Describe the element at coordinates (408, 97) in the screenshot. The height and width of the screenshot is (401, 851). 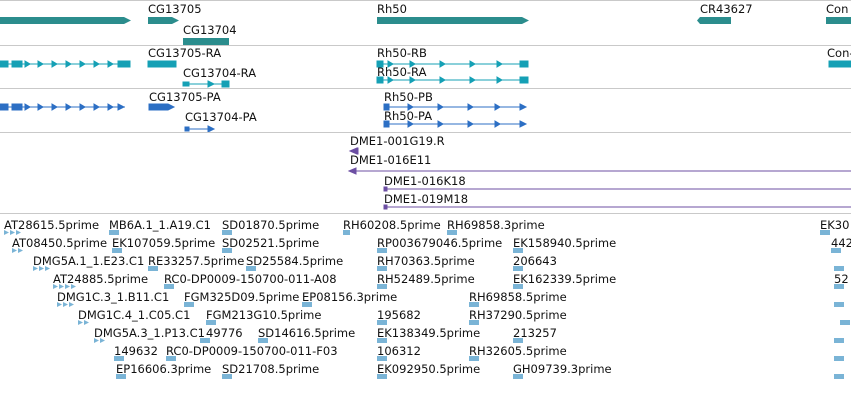
I see `protein-label-rh50-pb: Rh50-PB` at that location.